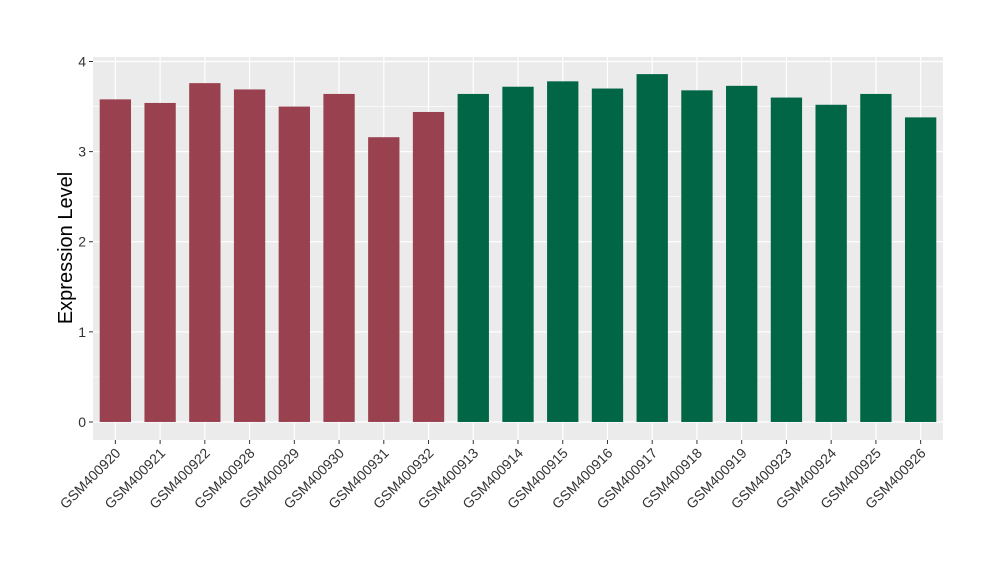 The width and height of the screenshot is (1000, 585). What do you see at coordinates (786, 259) in the screenshot?
I see `bar-GSM400923` at bounding box center [786, 259].